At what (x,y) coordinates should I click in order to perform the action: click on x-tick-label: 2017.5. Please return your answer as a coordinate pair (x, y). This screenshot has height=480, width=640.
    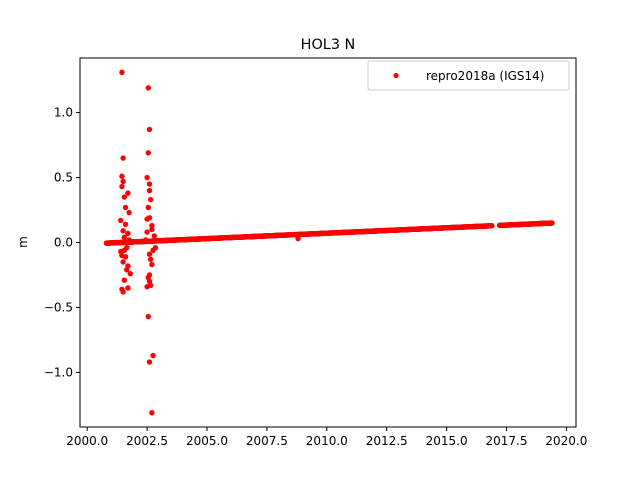
    Looking at the image, I should click on (507, 441).